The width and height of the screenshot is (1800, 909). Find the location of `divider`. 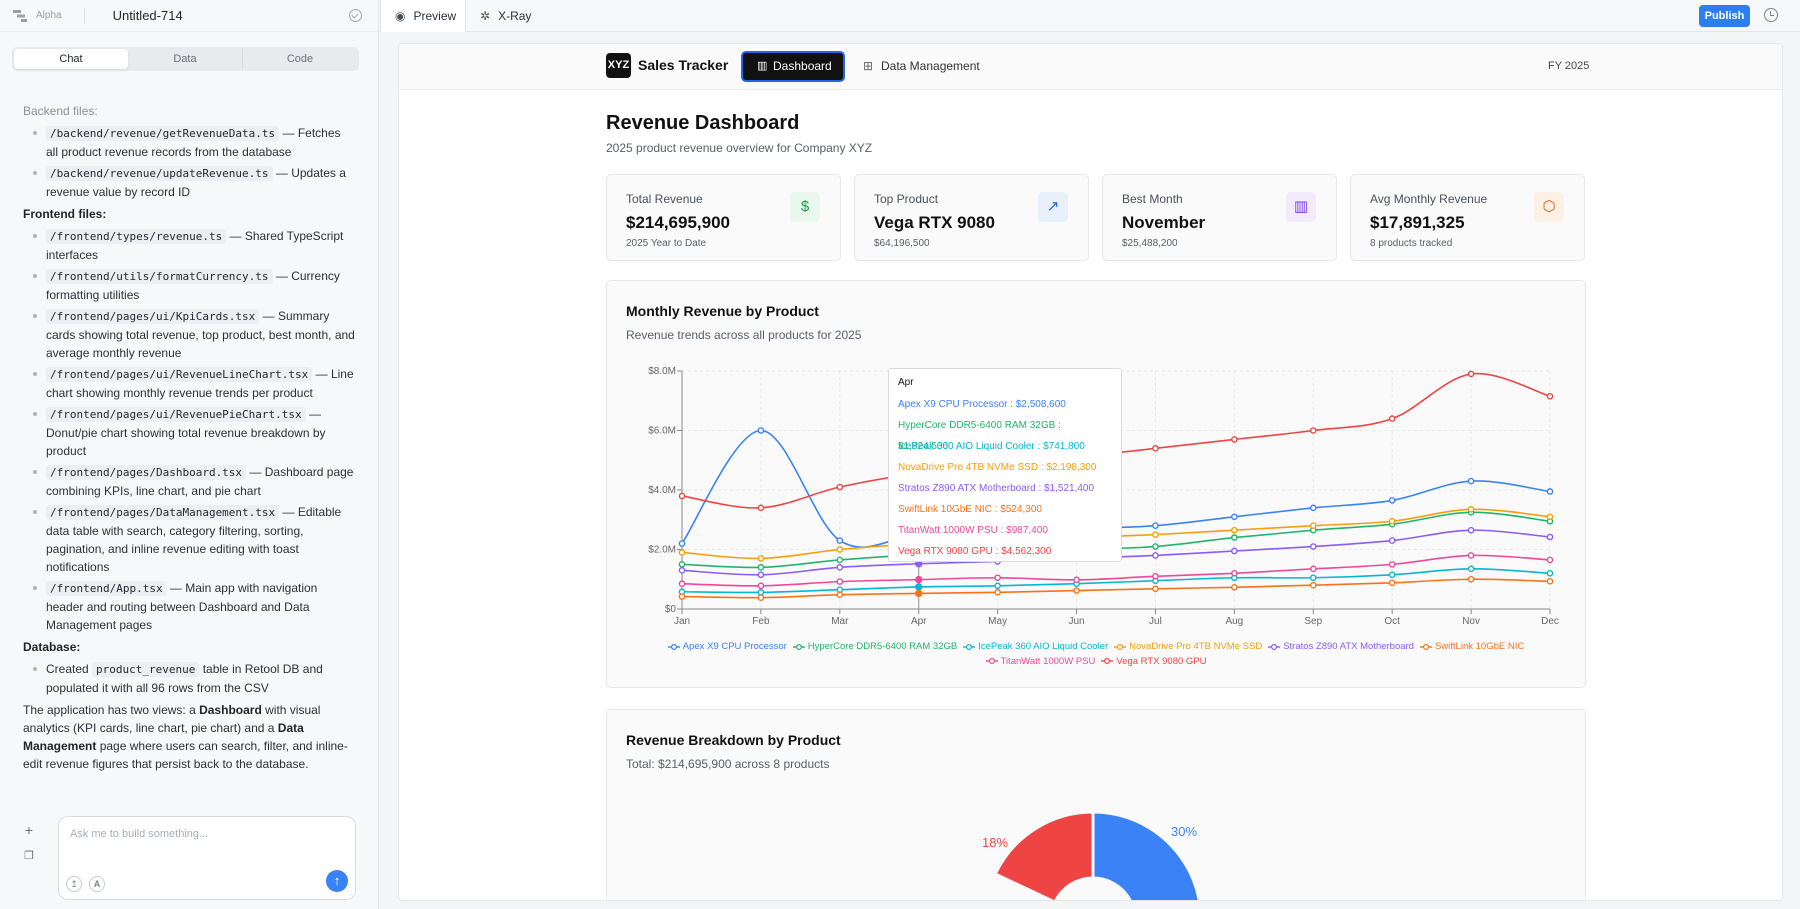

divider is located at coordinates (84, 15).